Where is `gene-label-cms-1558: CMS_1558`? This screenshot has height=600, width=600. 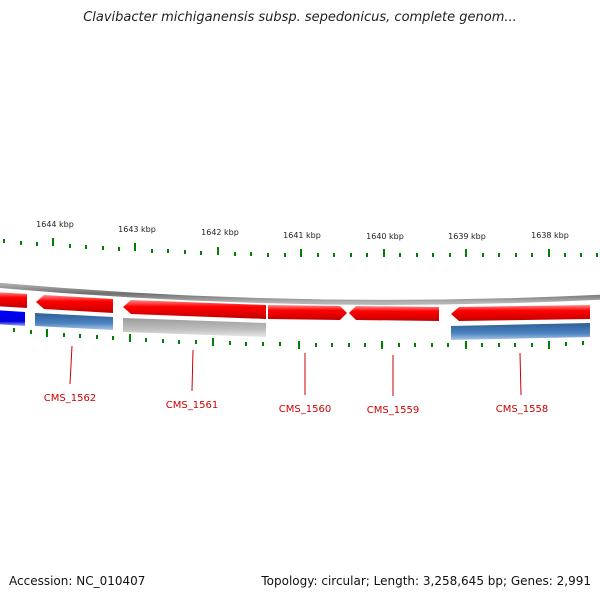
gene-label-cms-1558: CMS_1558 is located at coordinates (522, 409).